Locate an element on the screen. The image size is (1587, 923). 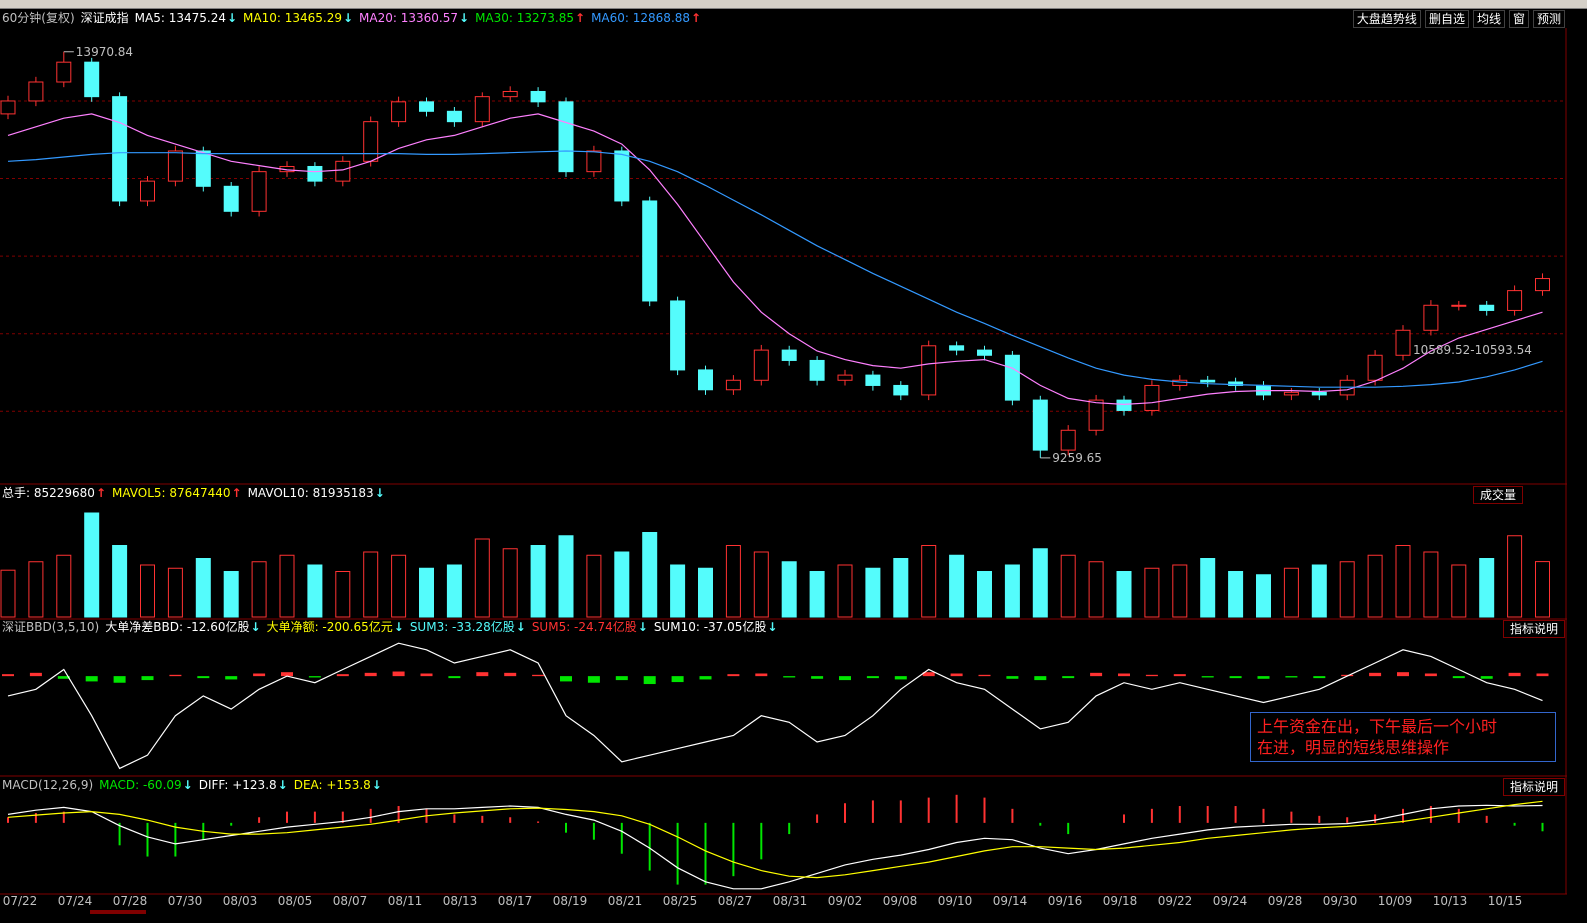
label-text: MAVOL10: 81935183 is located at coordinates (311, 493).